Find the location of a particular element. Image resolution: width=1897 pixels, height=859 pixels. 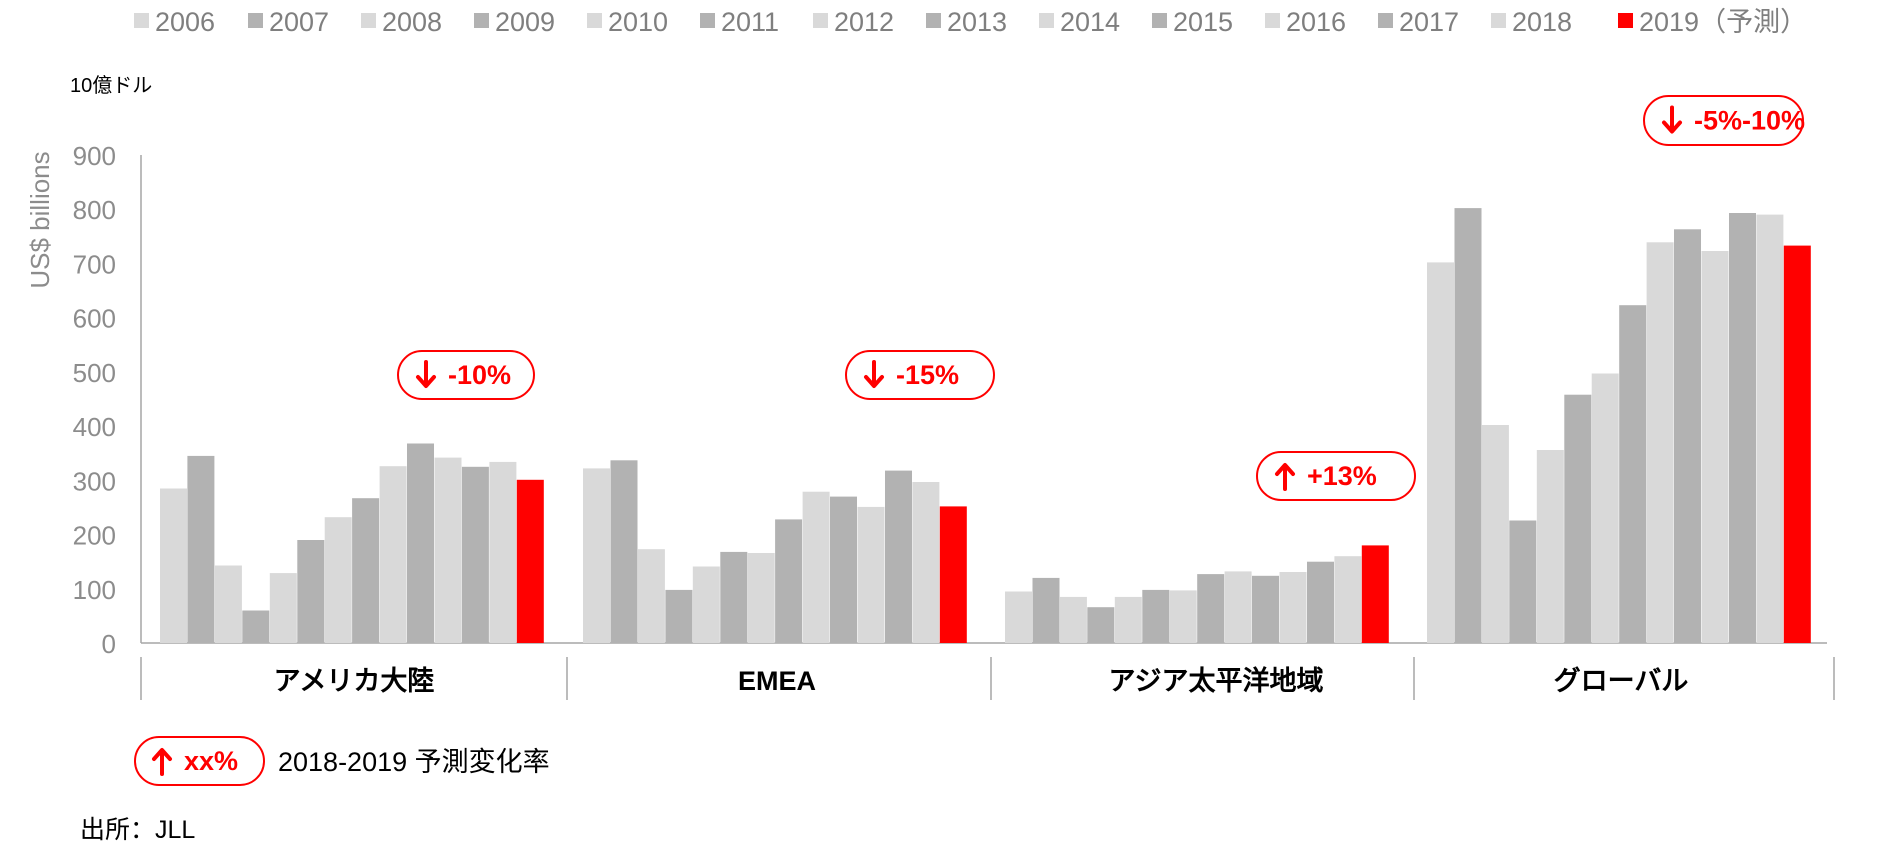

bar-2010-アジア太平洋地域 is located at coordinates (1128, 619).